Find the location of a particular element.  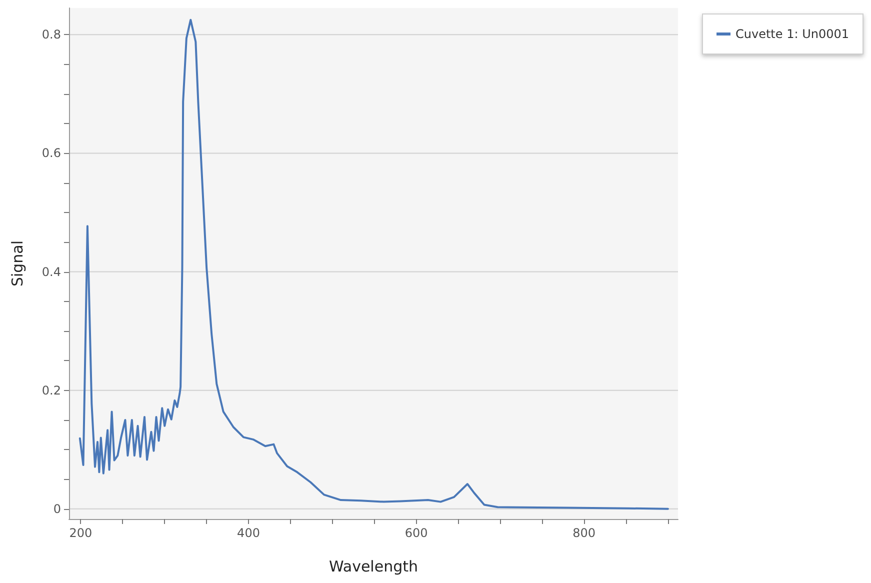

y-tick-label: 0.6 is located at coordinates (51, 153).